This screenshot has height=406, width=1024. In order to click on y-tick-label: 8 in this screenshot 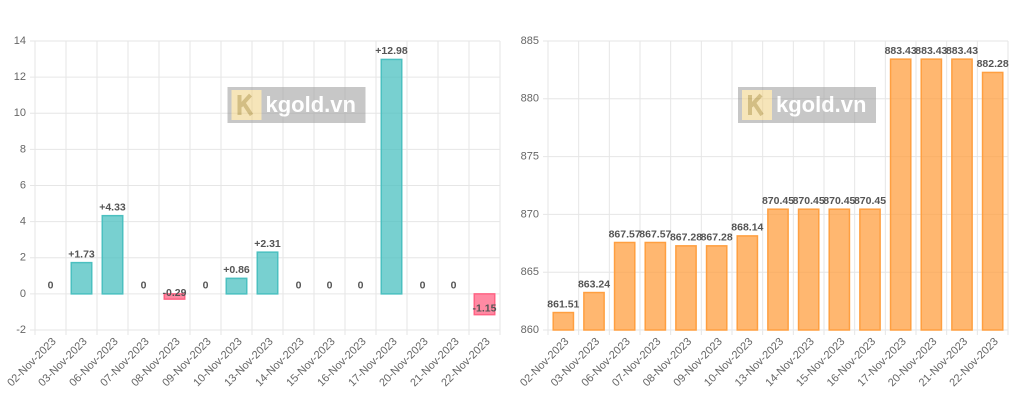, I will do `click(23, 149)`.